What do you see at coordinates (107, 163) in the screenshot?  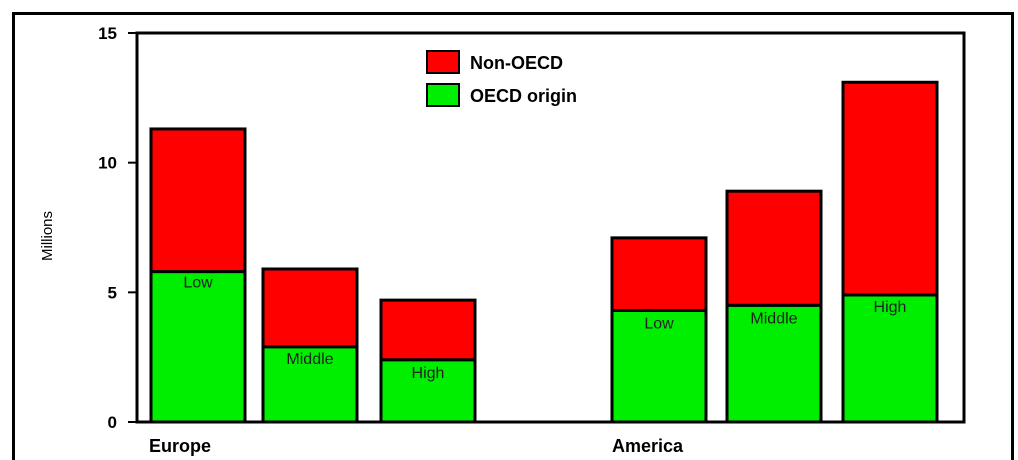 I see `y-tick-label: 10` at bounding box center [107, 163].